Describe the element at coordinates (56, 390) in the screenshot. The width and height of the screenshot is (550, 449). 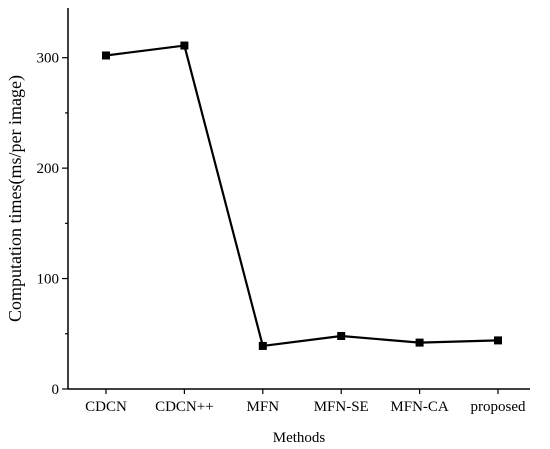
I see `y-tick-label: 0` at that location.